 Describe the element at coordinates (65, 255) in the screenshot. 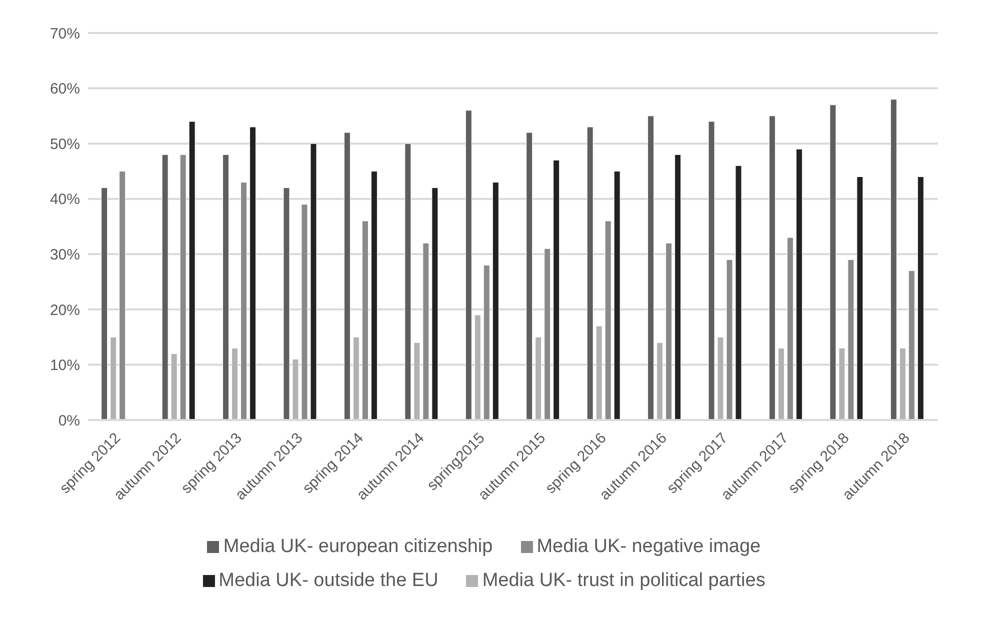

I see `y-tick-label: 30%` at that location.